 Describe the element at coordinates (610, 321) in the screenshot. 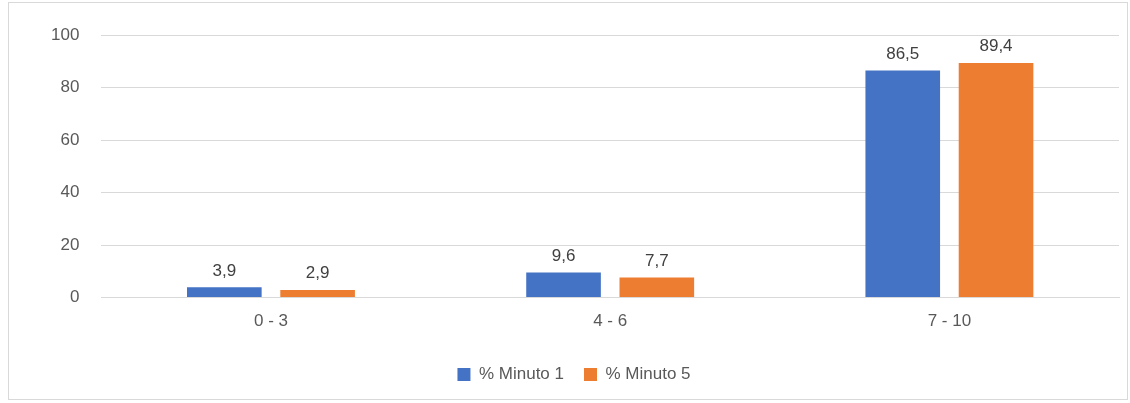

I see `x-tick-label: 4 - 6` at that location.